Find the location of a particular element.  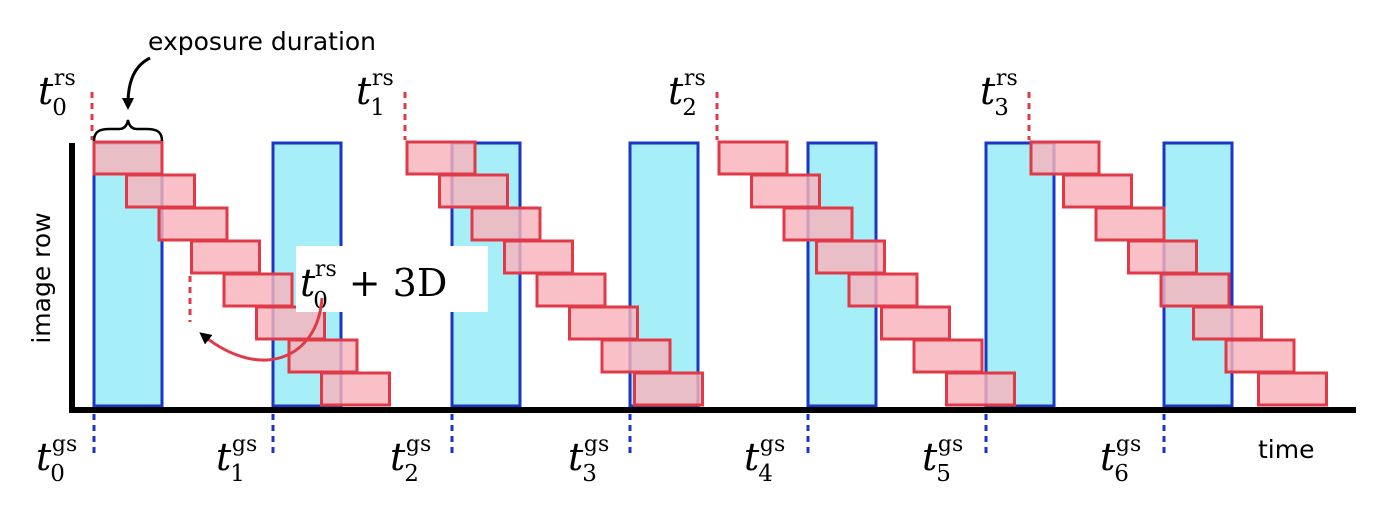

time-label: t5gs is located at coordinates (942, 459).